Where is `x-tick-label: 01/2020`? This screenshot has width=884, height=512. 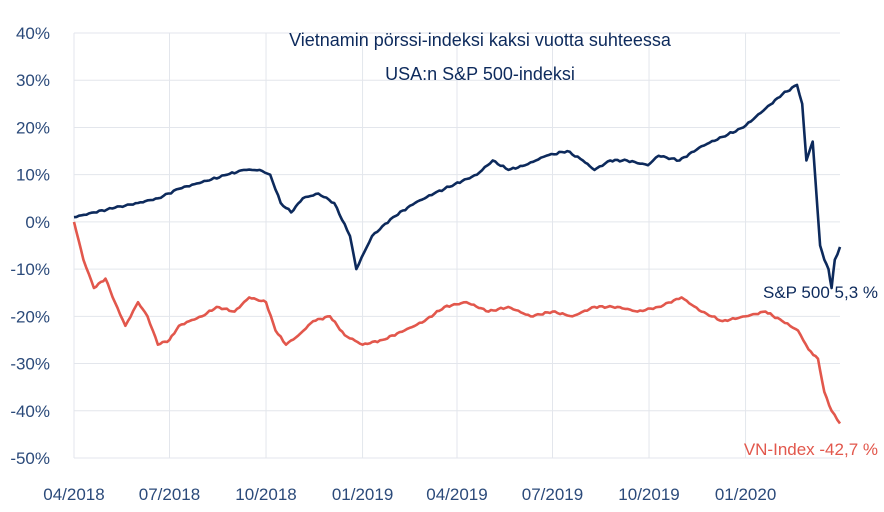
x-tick-label: 01/2020 is located at coordinates (745, 494).